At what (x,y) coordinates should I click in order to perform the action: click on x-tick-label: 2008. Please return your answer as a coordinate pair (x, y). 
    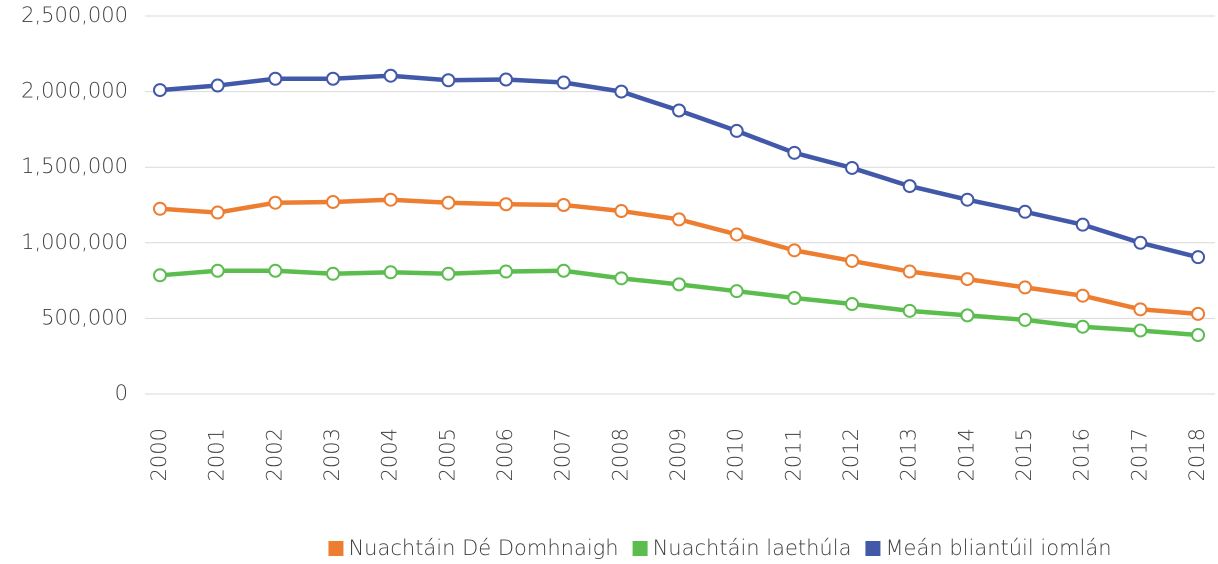
    Looking at the image, I should click on (620, 454).